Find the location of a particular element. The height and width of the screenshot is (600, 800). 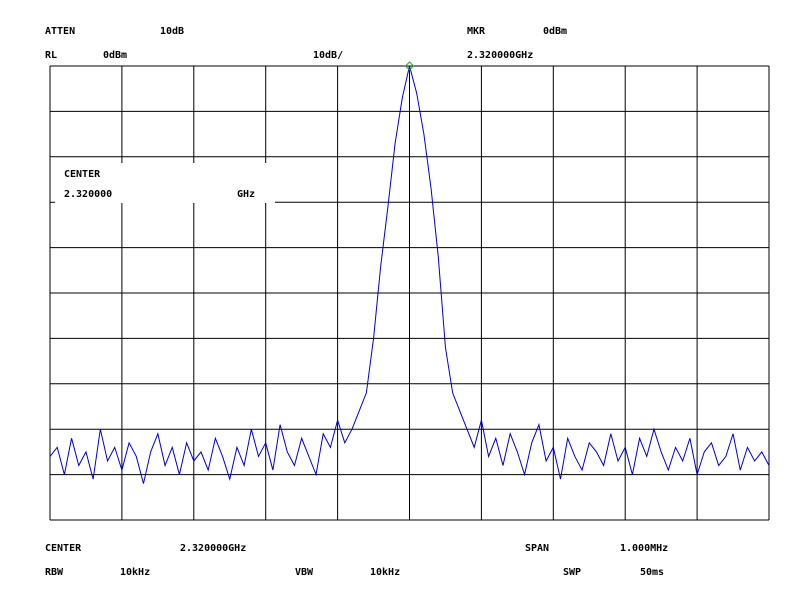

mkr-freq: 2.320000GHz is located at coordinates (500, 55).